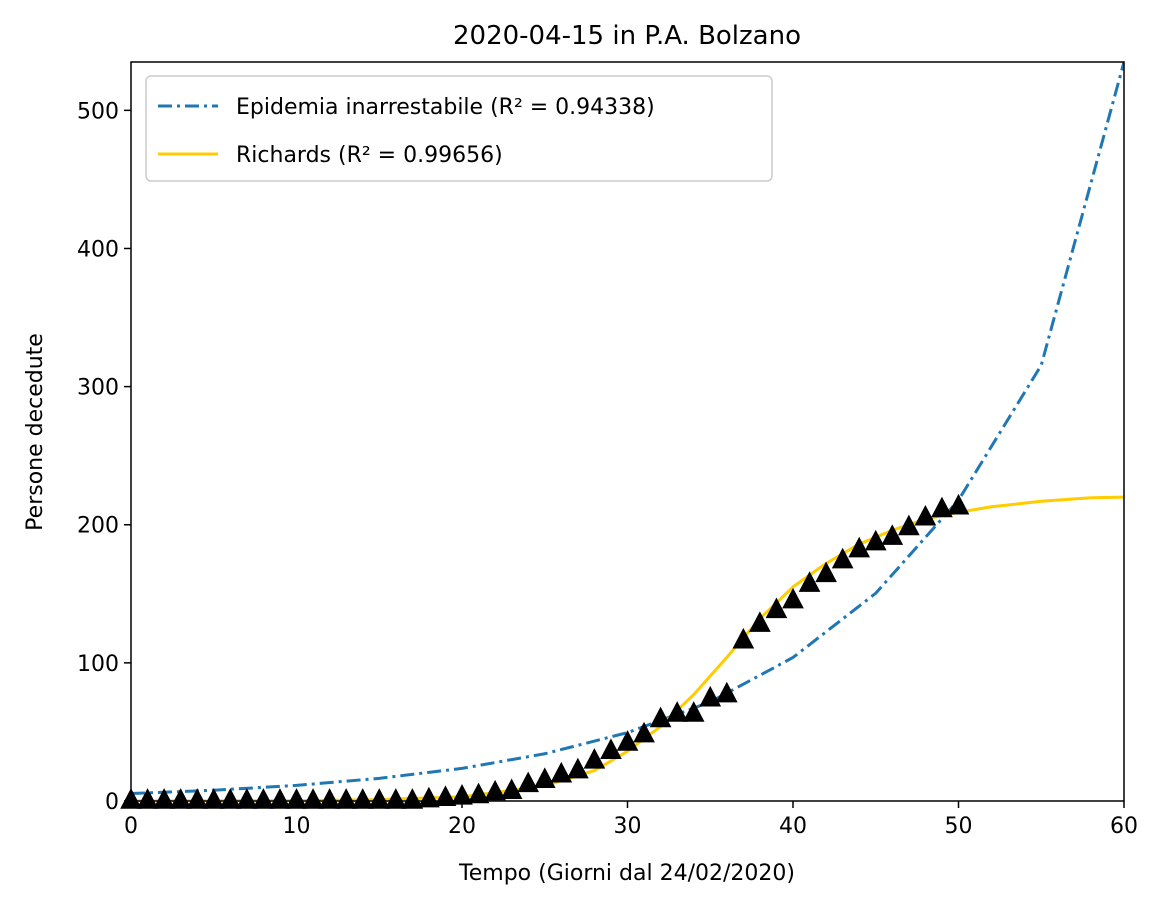  Describe the element at coordinates (793, 826) in the screenshot. I see `x-tick-label: 40` at that location.